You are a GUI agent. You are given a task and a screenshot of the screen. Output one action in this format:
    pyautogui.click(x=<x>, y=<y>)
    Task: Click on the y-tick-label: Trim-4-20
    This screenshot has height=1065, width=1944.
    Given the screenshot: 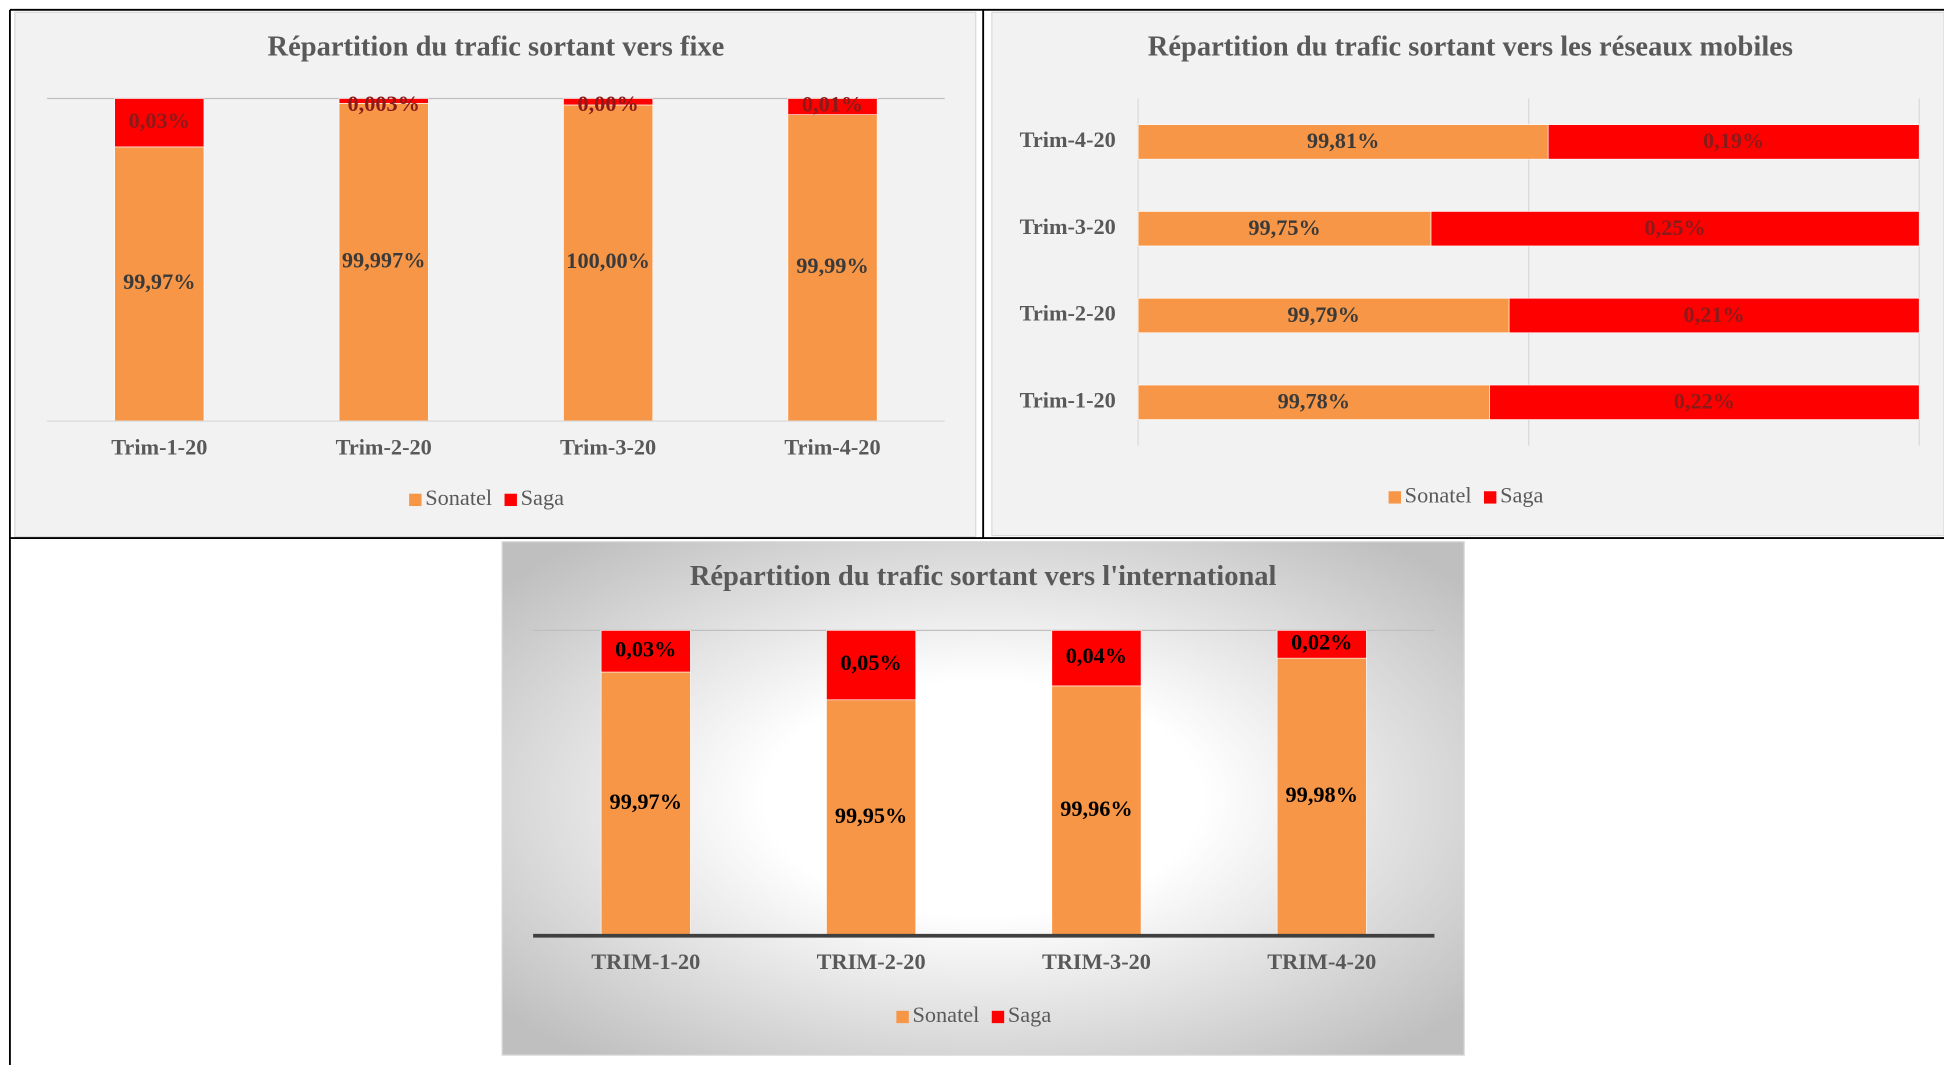 What is the action you would take?
    pyautogui.click(x=1068, y=139)
    